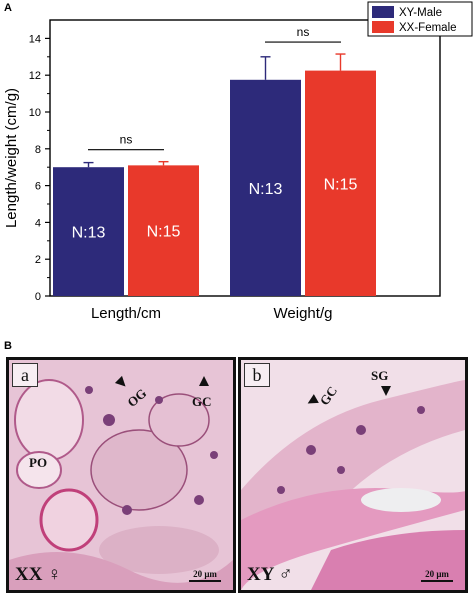 The image size is (474, 593). Describe the element at coordinates (428, 28) in the screenshot. I see `legend-label: XX-Female` at that location.